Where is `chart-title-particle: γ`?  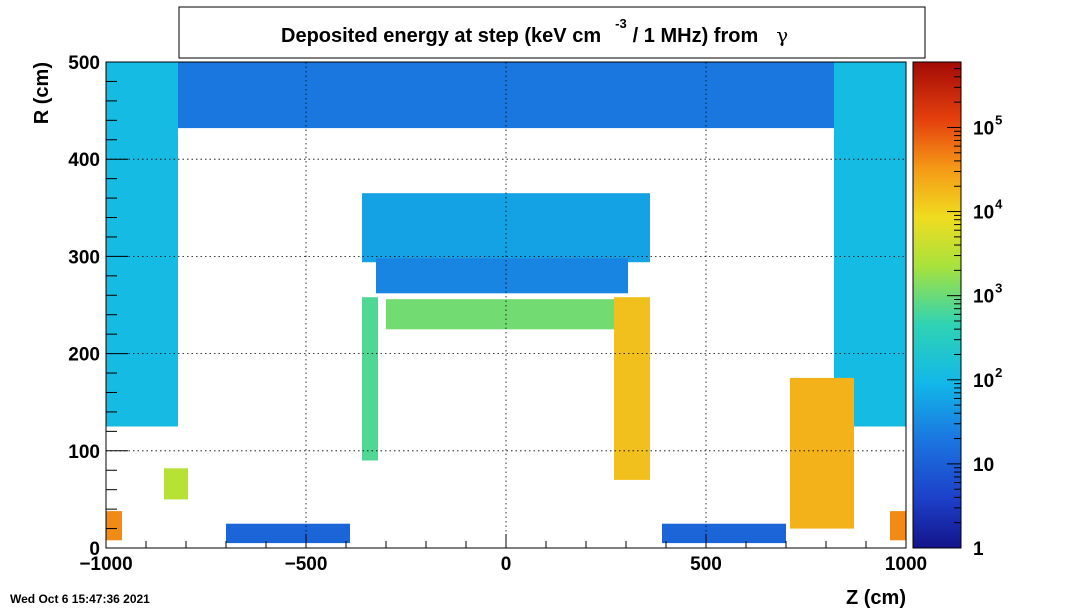
chart-title-particle: γ is located at coordinates (782, 35).